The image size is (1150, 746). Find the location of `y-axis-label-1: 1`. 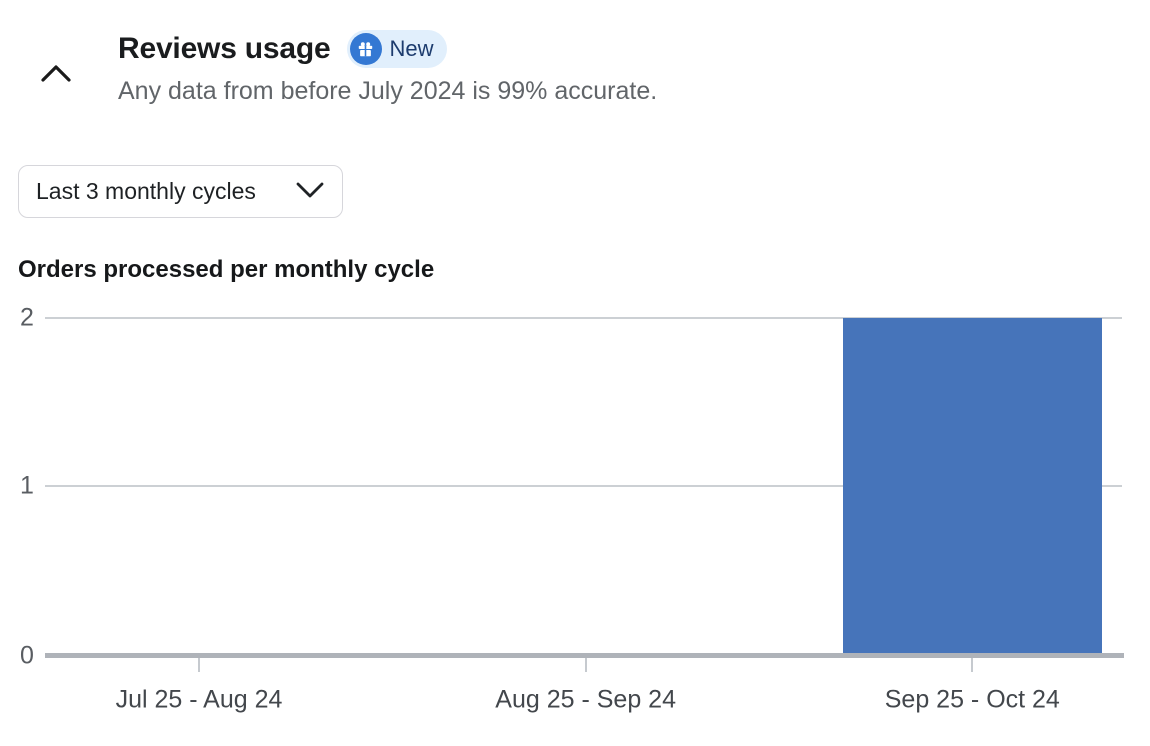

y-axis-label-1: 1 is located at coordinates (27, 485).